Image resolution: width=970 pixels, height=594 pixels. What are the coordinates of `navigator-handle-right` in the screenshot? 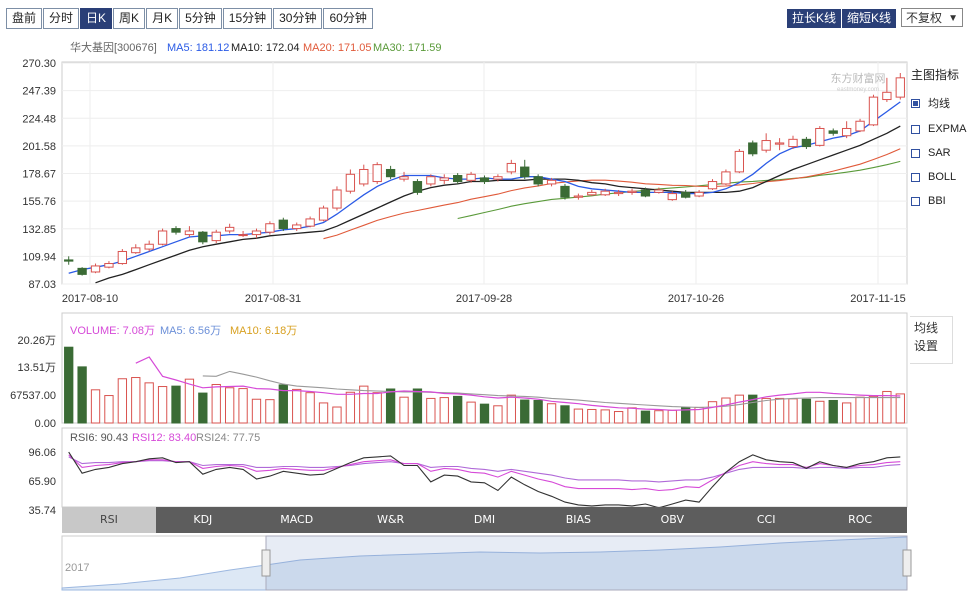 It's located at (907, 563).